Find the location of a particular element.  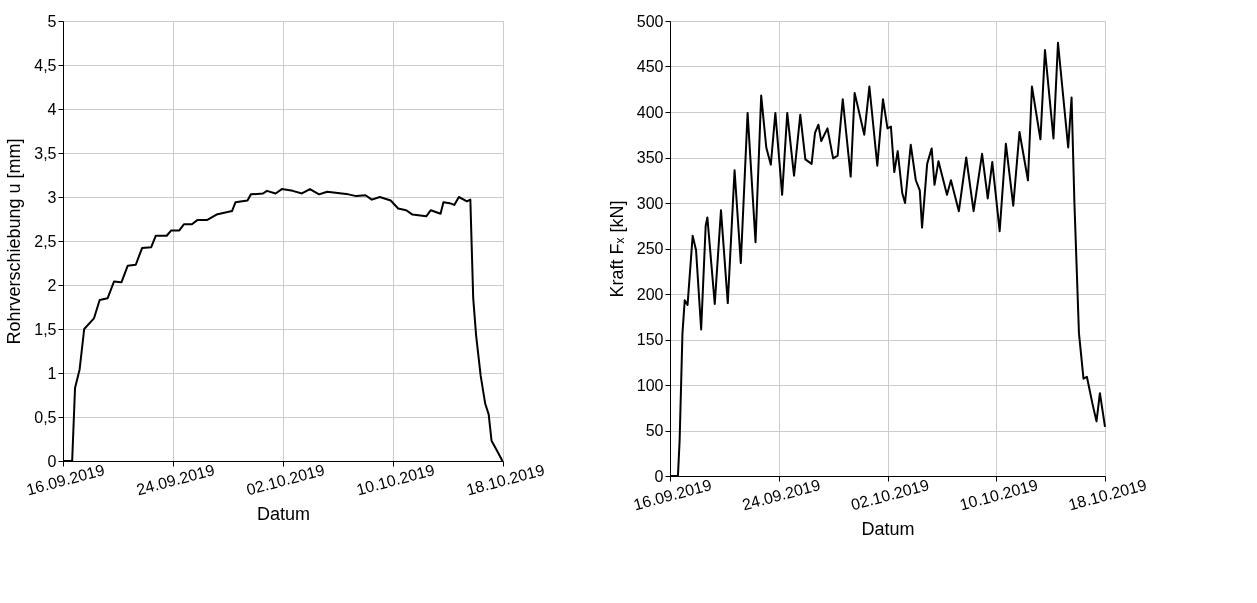

y-tick-label: 300 is located at coordinates (650, 203).